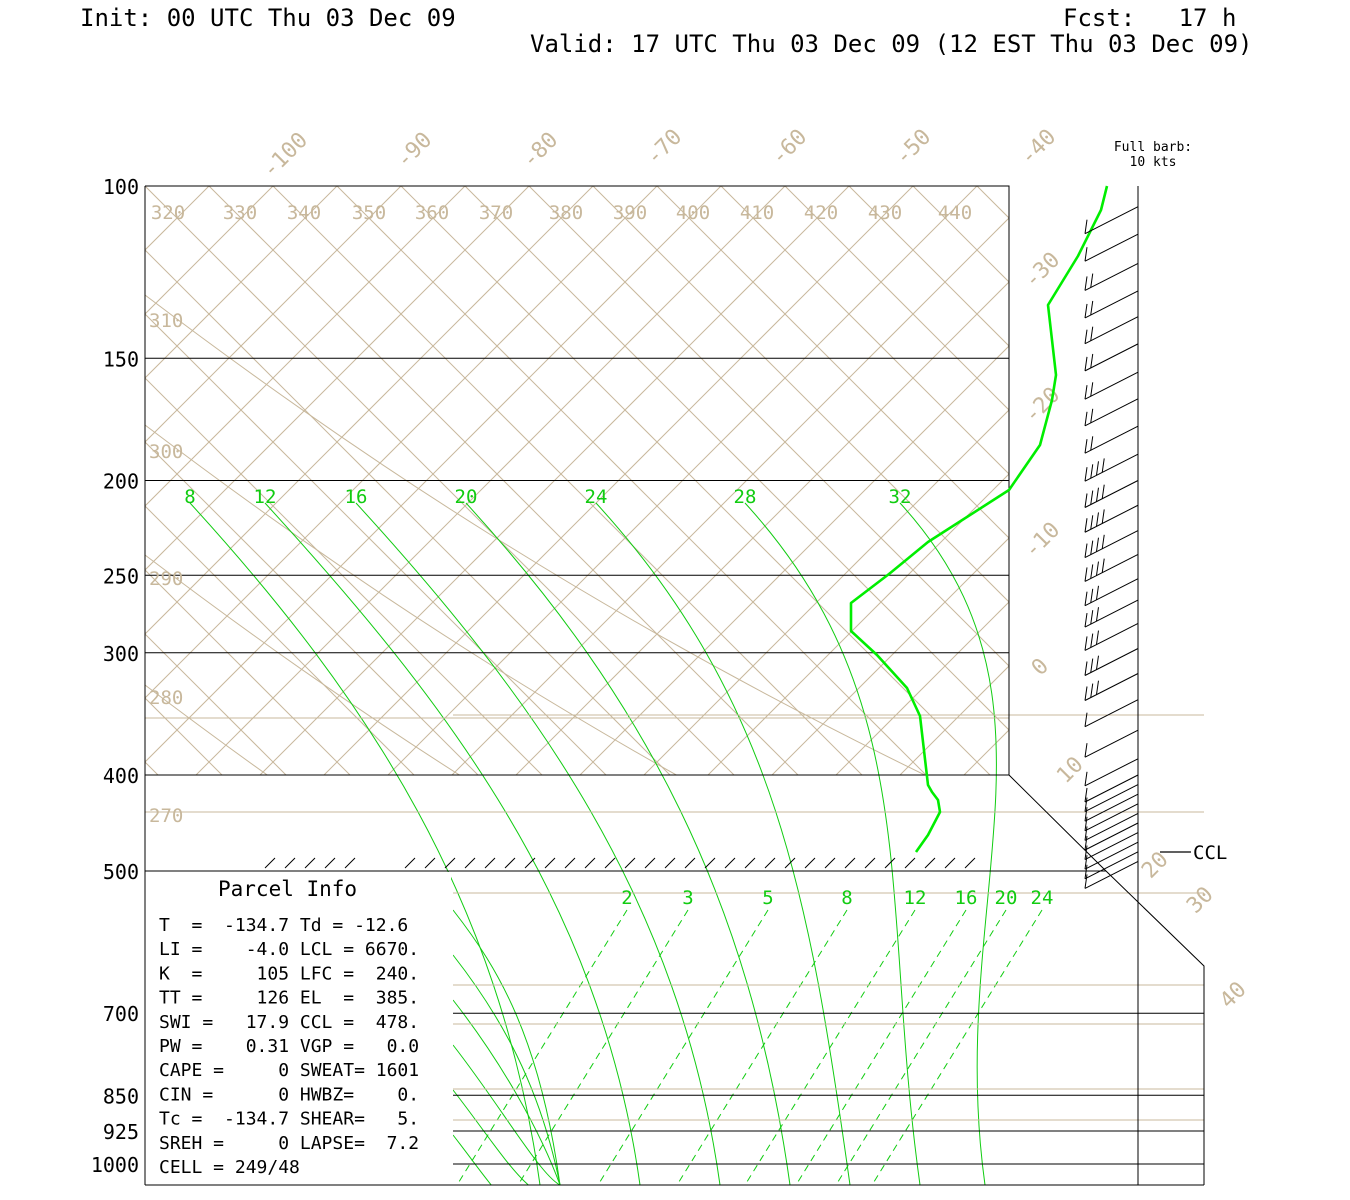  I want to click on isotherm-label: 40, so click(1233, 995).